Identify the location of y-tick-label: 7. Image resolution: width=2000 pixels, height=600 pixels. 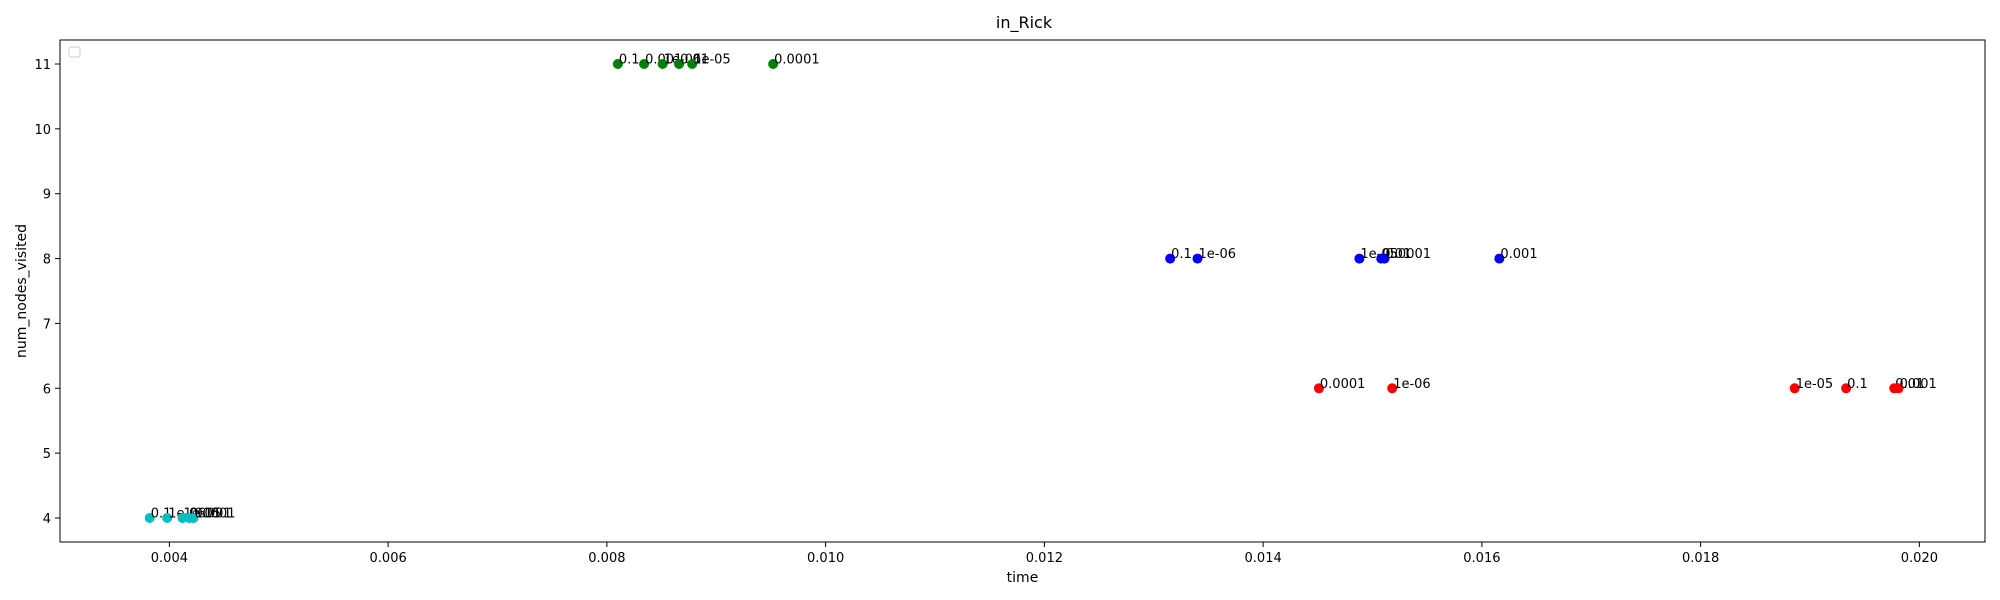
(47, 324).